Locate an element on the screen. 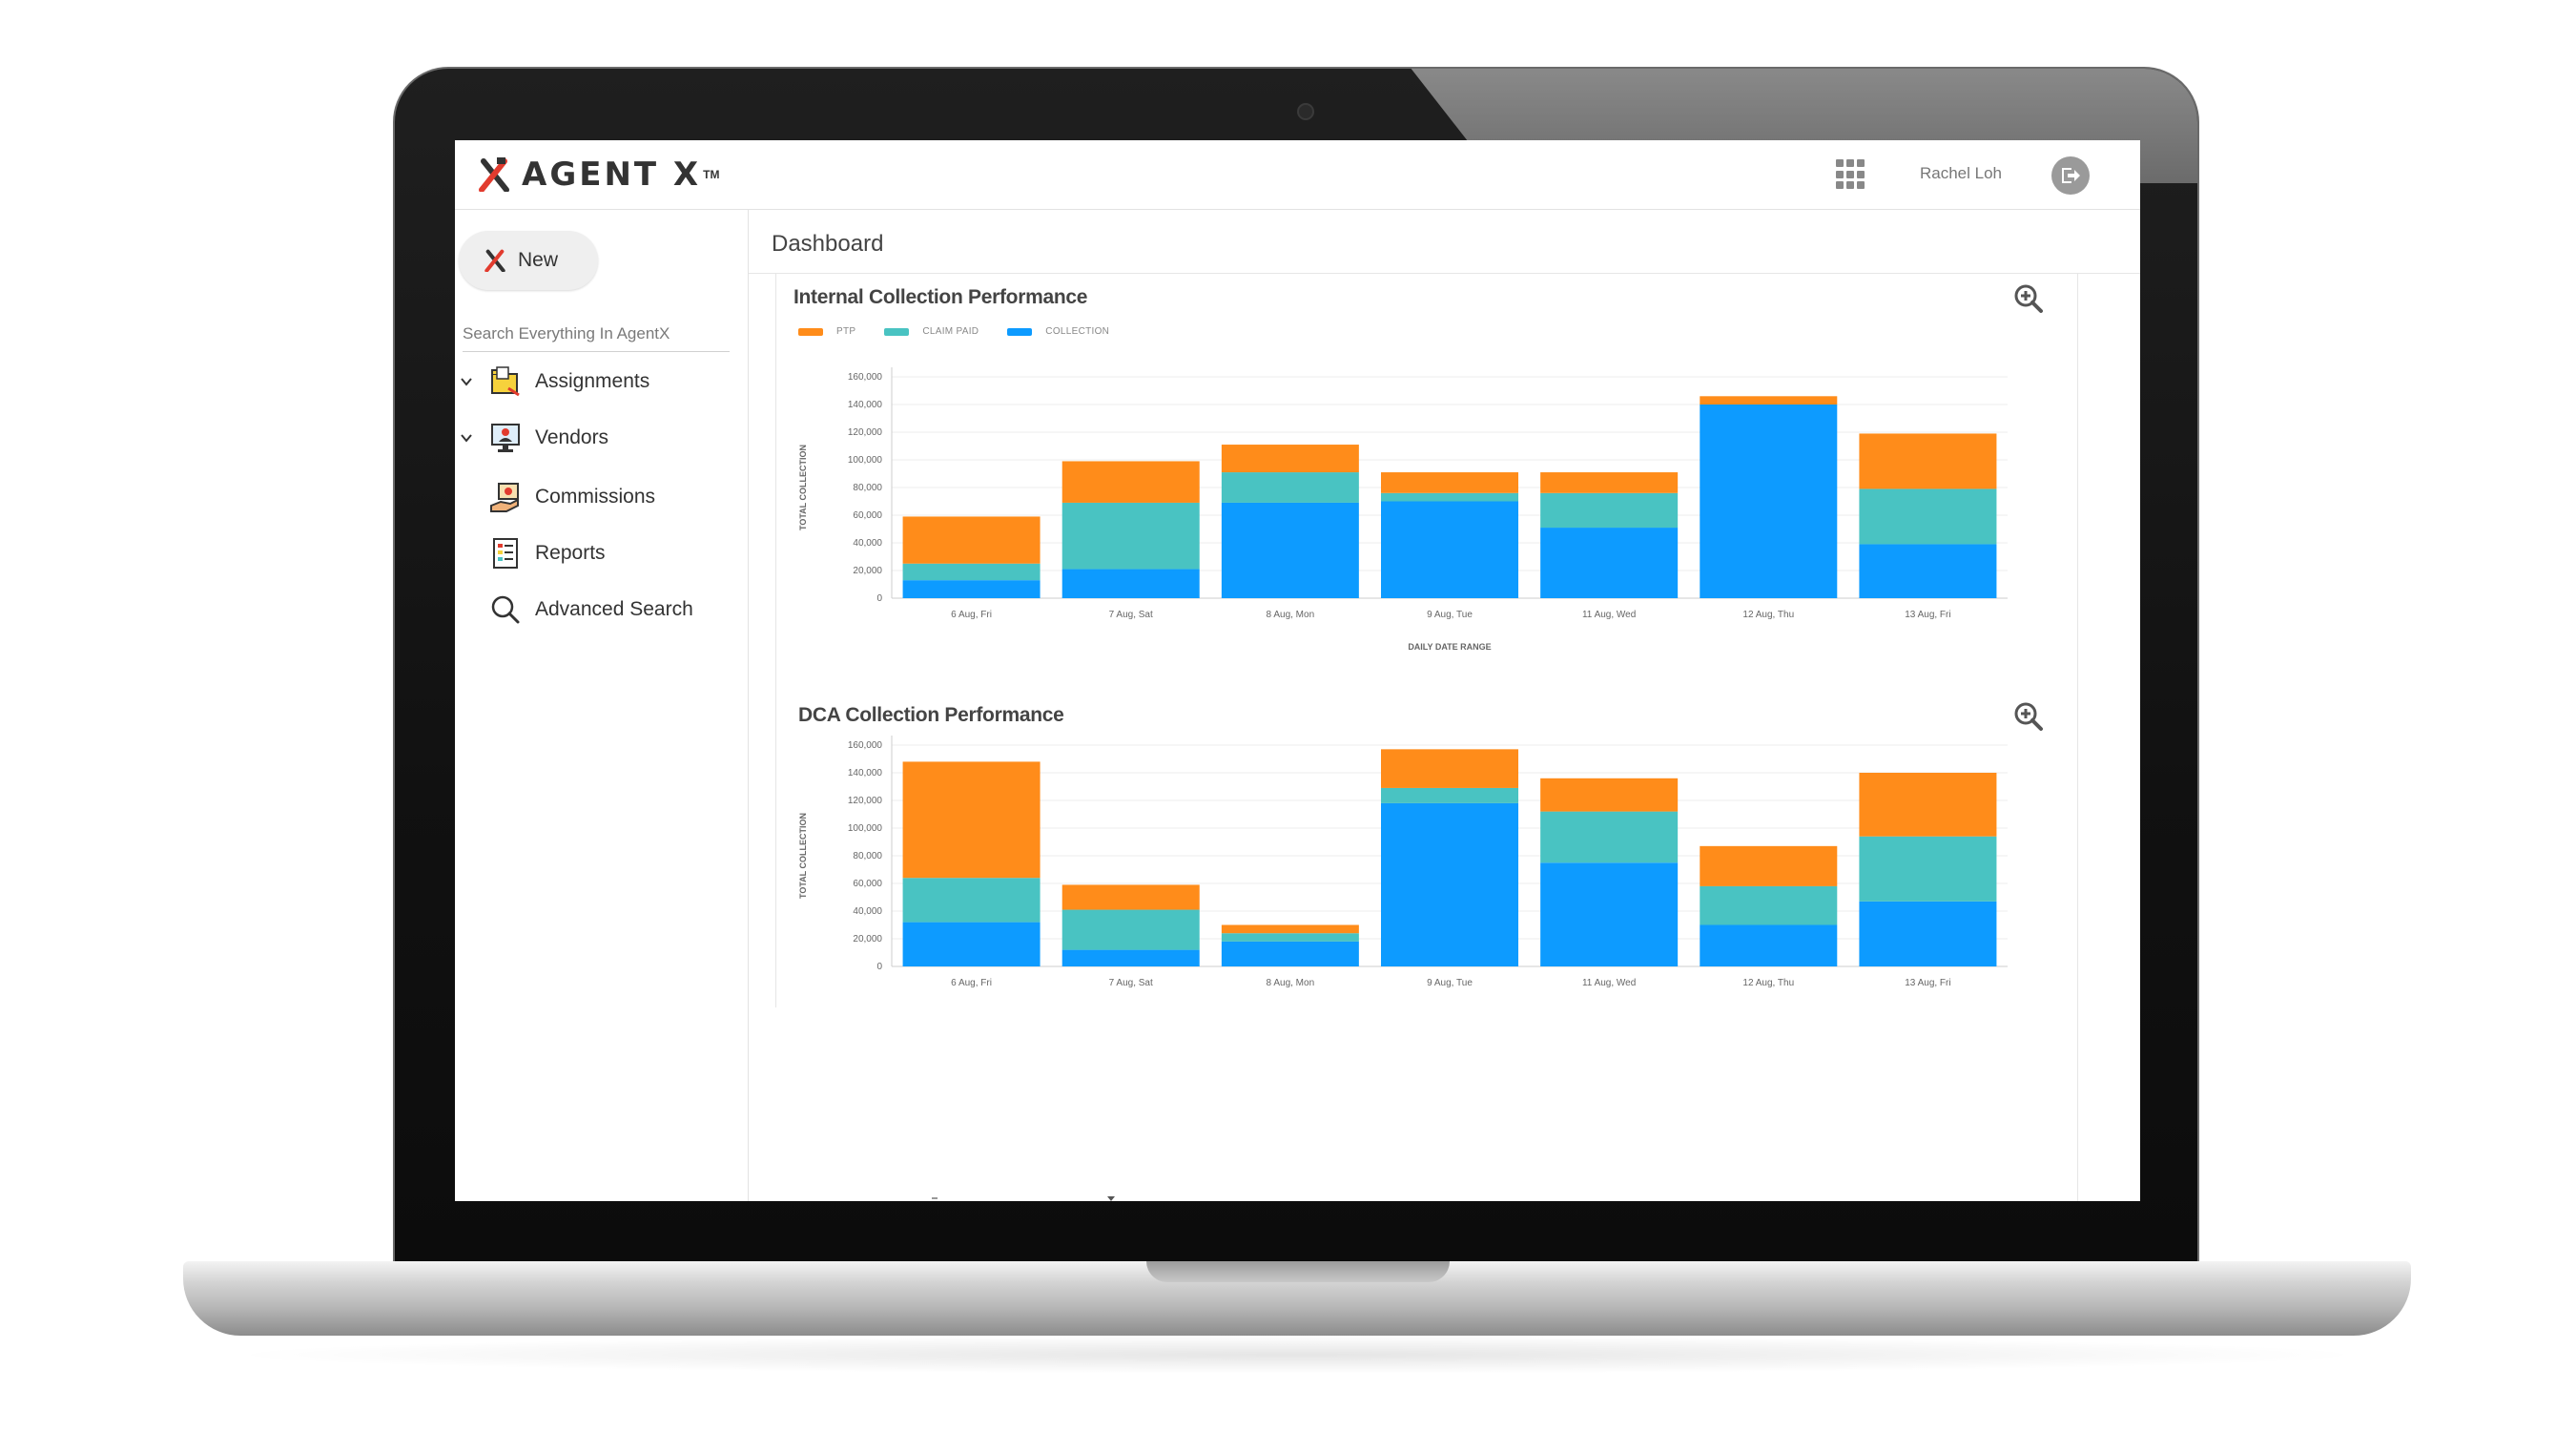 The image size is (2576, 1432). sidebar-item-label: Reports is located at coordinates (570, 553).